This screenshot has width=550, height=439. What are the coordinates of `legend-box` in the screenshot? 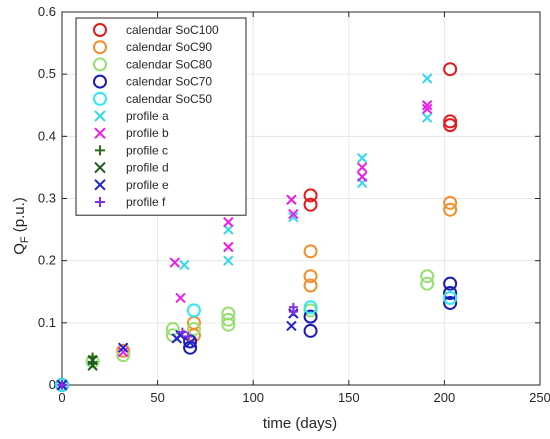 It's located at (161, 116).